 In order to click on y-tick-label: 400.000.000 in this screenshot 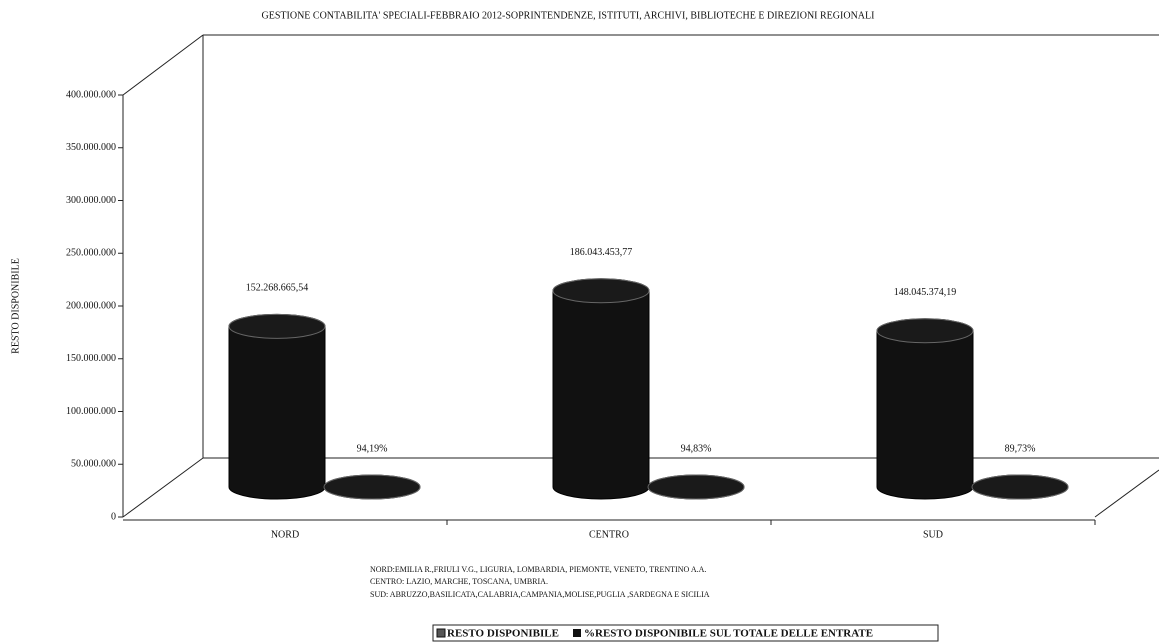, I will do `click(91, 94)`.